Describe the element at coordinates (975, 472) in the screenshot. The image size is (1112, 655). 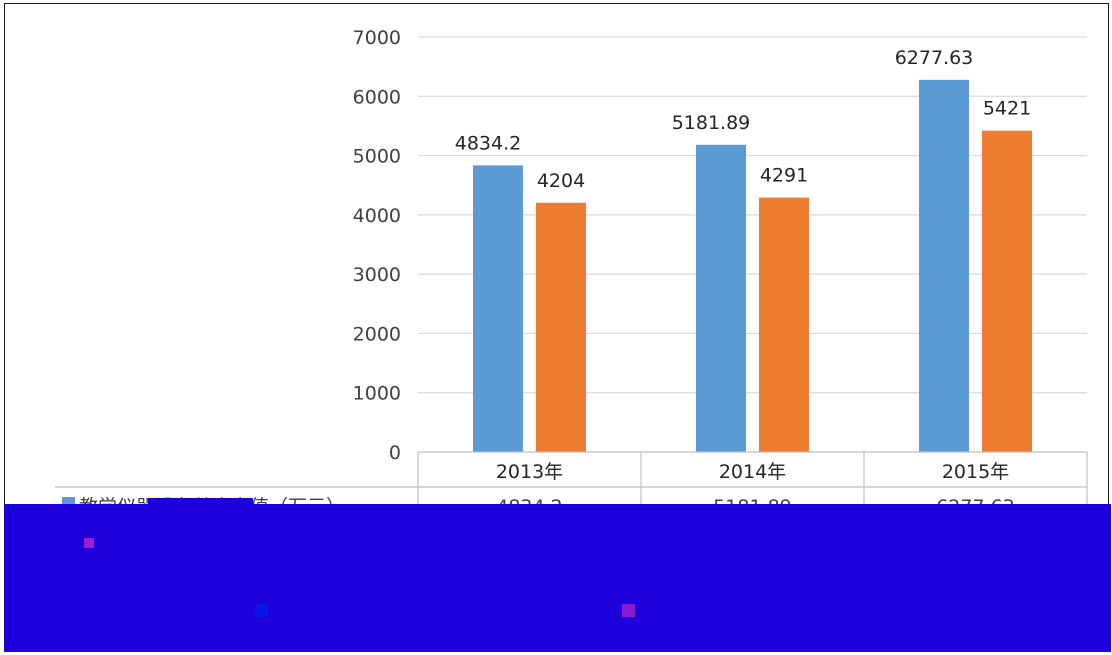
I see `category-label: 2015年` at that location.